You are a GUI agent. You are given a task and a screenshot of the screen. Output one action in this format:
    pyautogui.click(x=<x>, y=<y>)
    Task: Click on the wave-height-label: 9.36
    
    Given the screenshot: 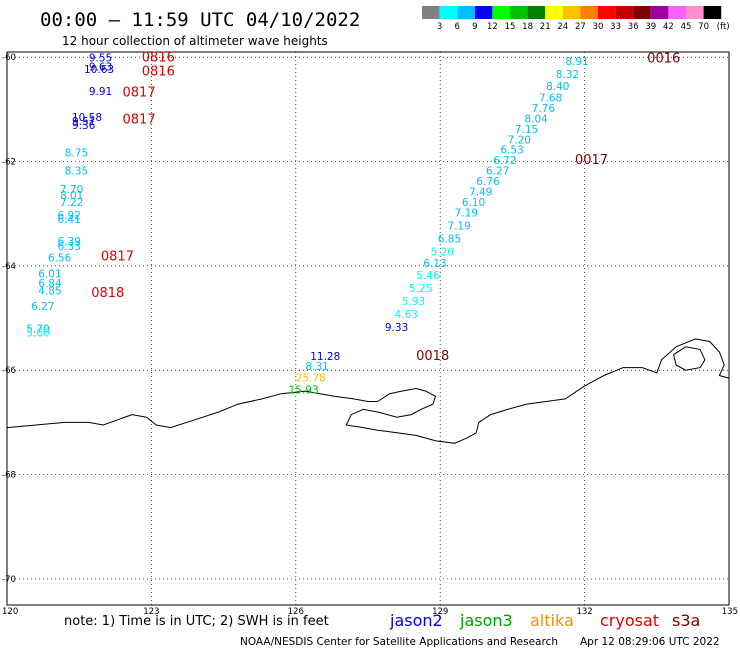 What is the action you would take?
    pyautogui.click(x=84, y=126)
    